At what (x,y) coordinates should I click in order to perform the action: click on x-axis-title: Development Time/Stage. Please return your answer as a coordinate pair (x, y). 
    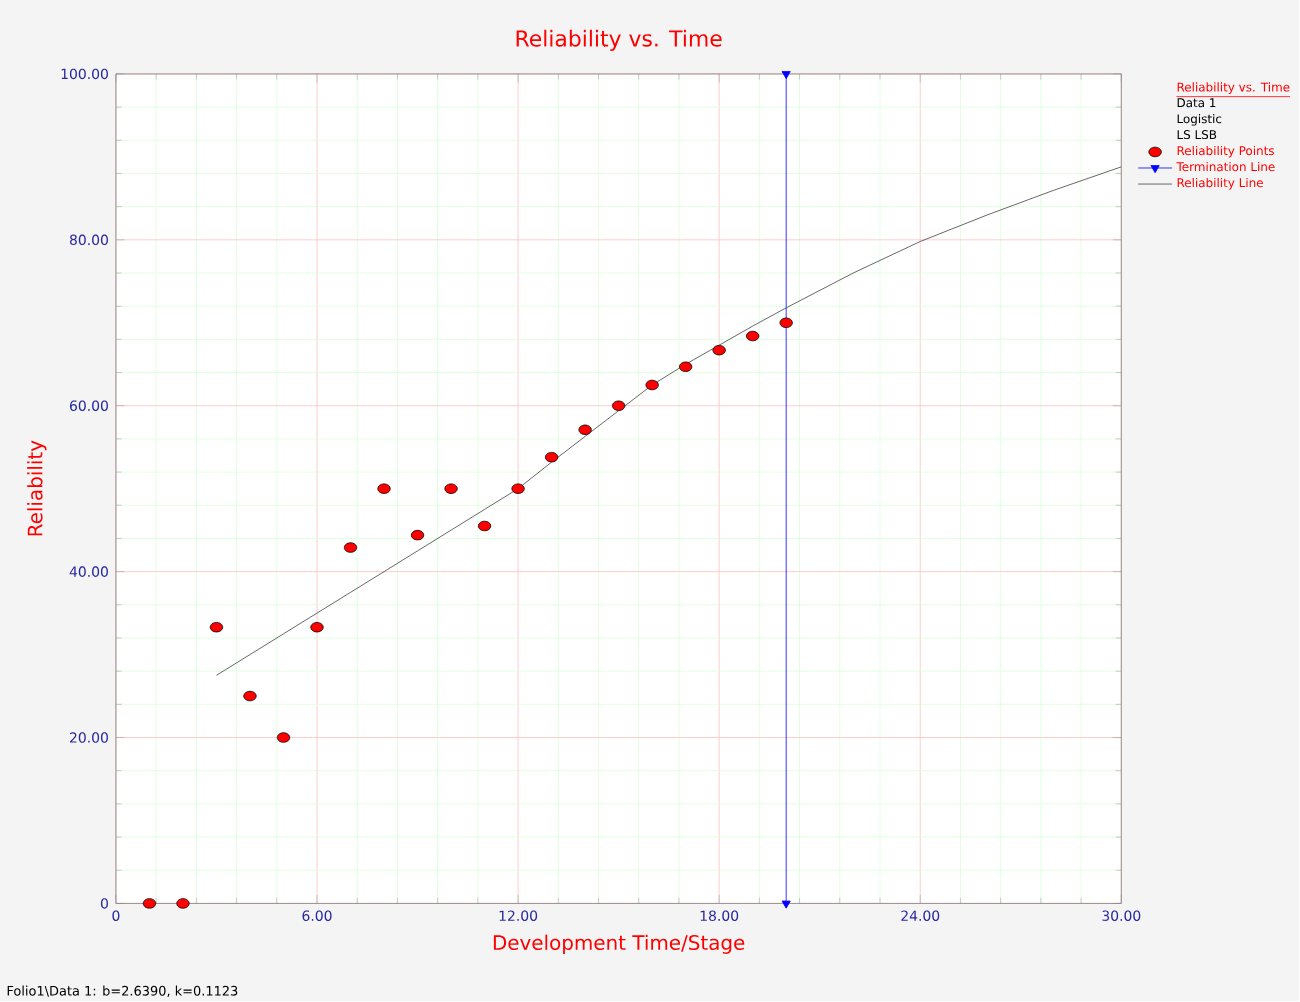
    Looking at the image, I should click on (619, 944).